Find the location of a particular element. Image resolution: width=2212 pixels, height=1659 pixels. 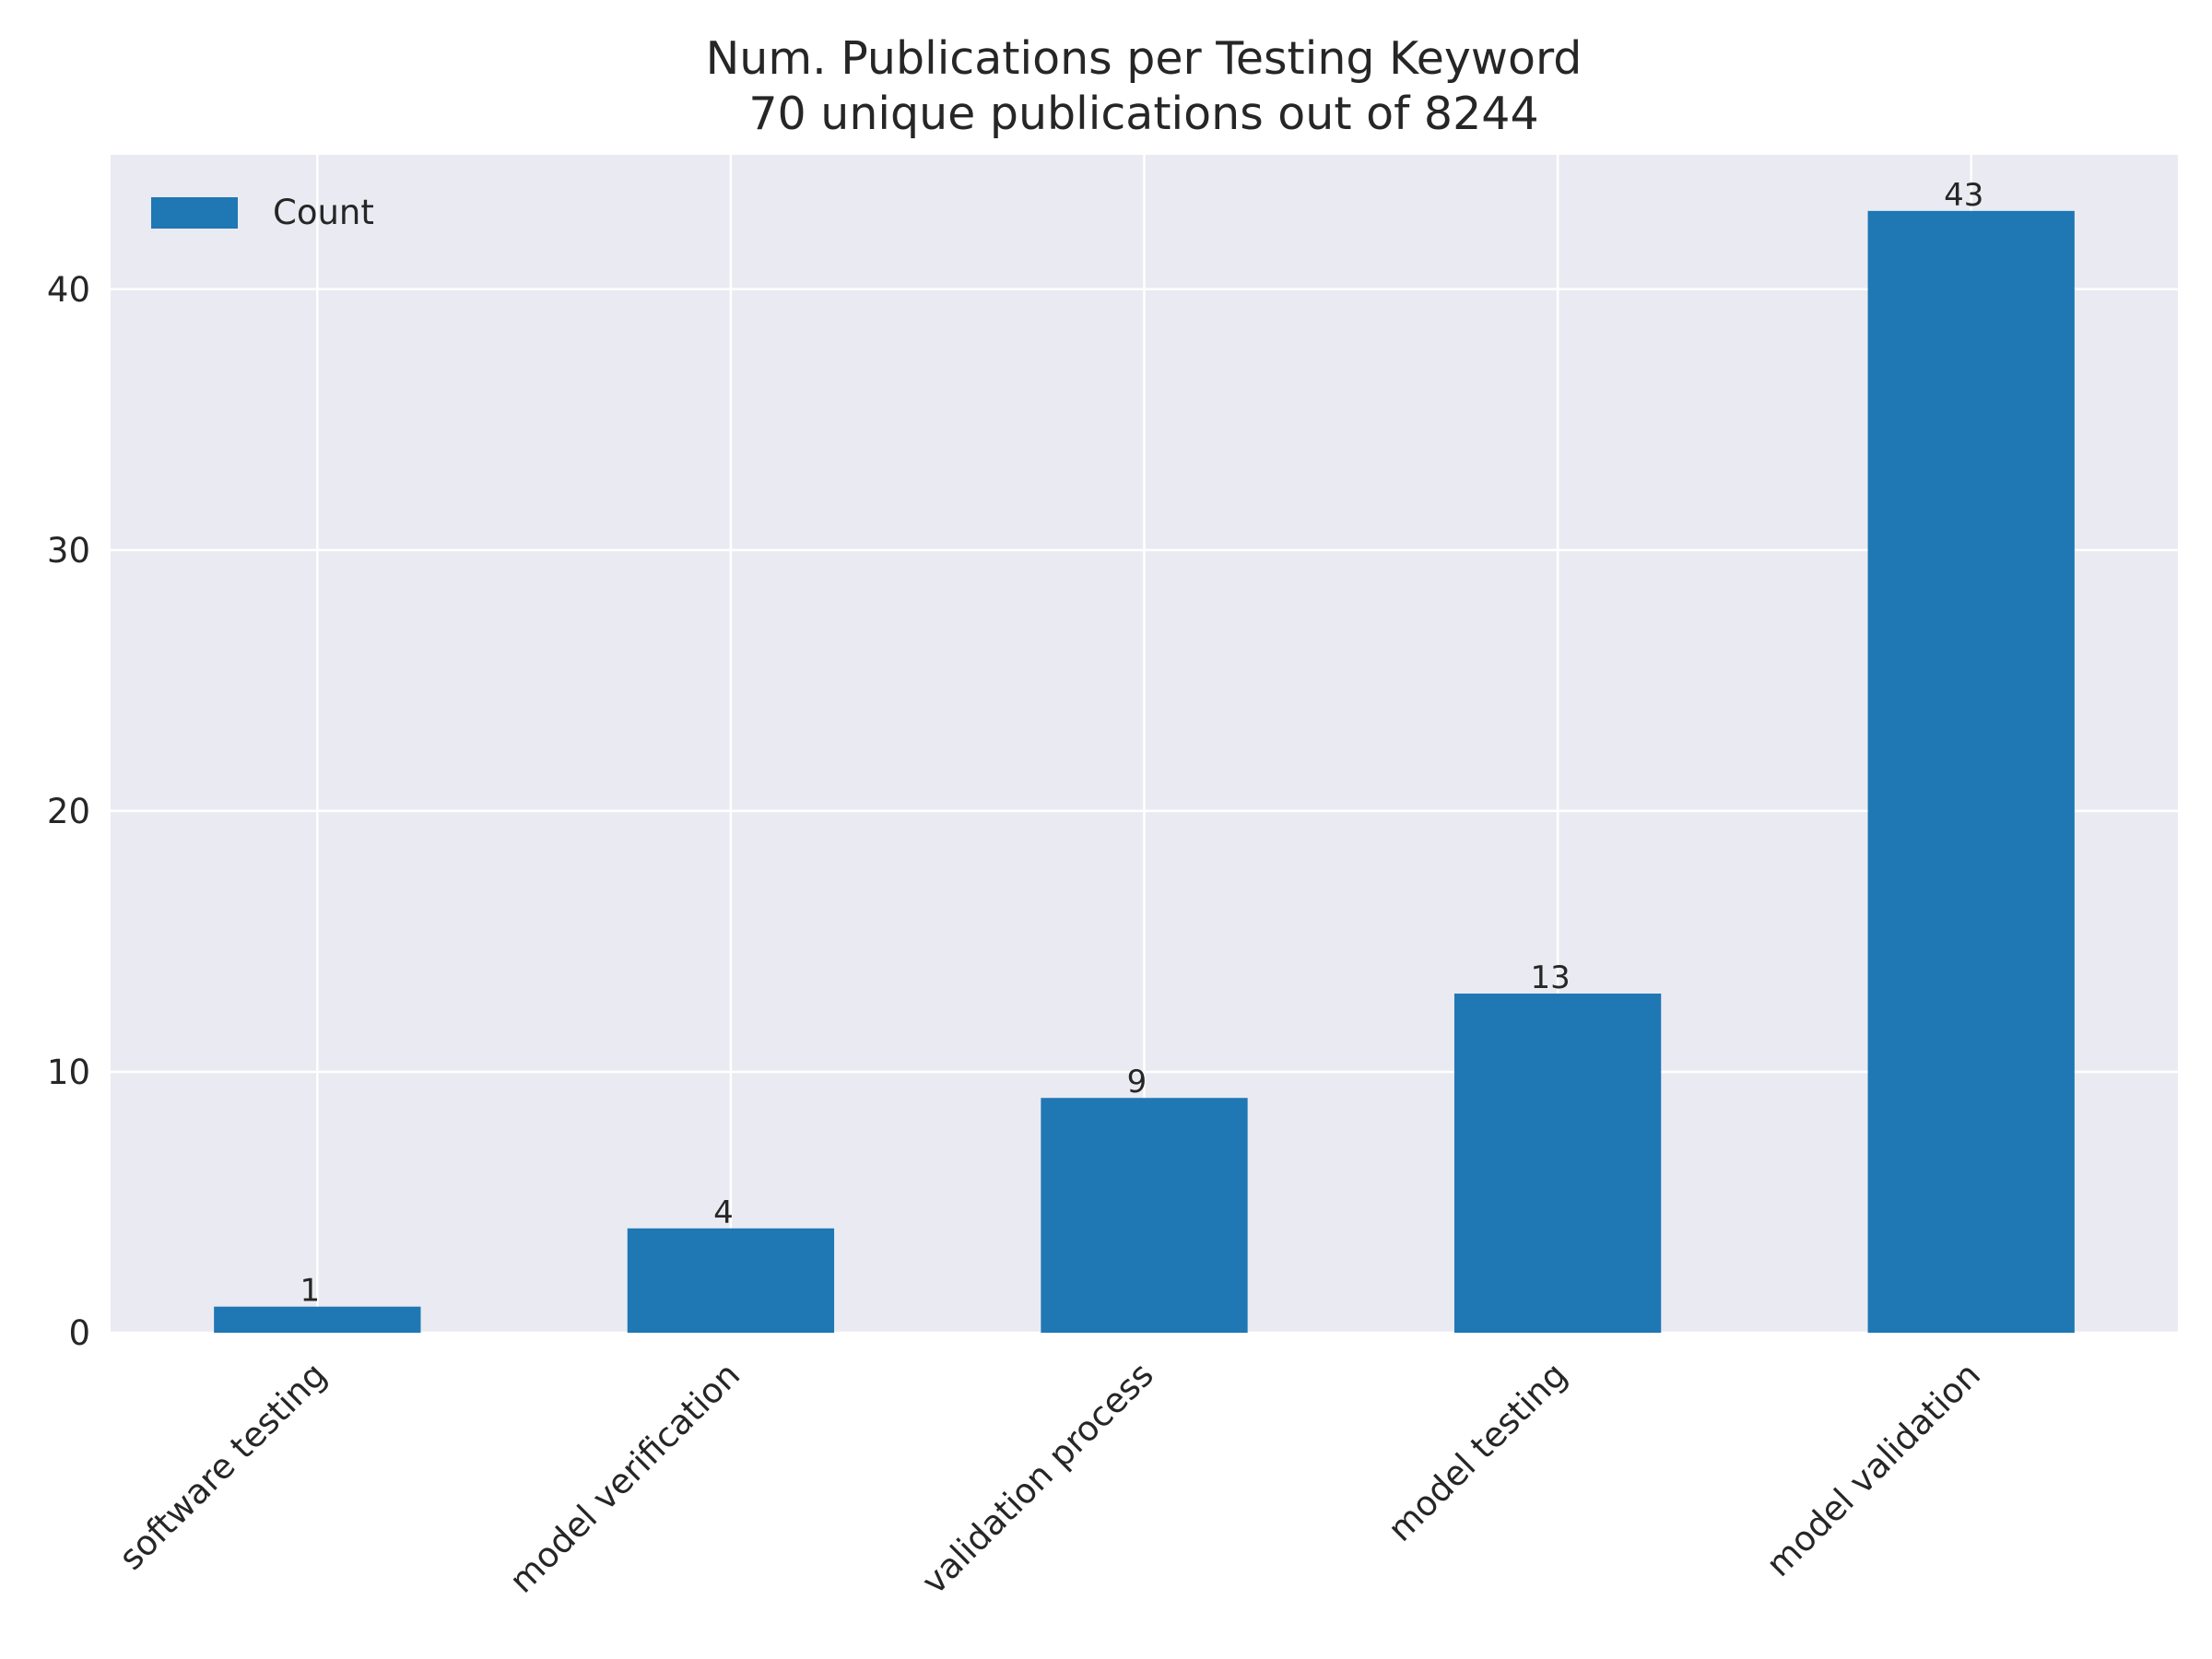

data-label: 1 is located at coordinates (310, 1291).